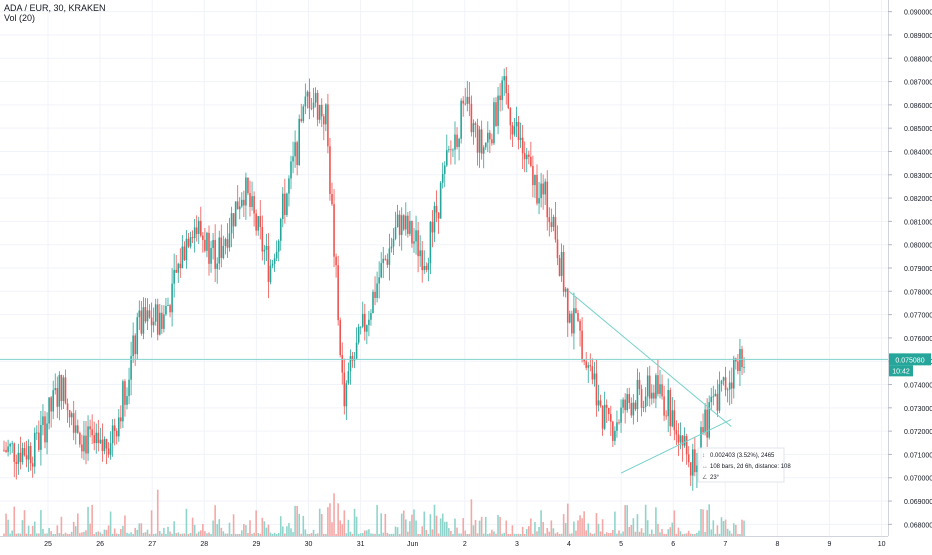 The height and width of the screenshot is (555, 932). Describe the element at coordinates (20, 18) in the screenshot. I see `volume-legend: Vol (20)` at that location.